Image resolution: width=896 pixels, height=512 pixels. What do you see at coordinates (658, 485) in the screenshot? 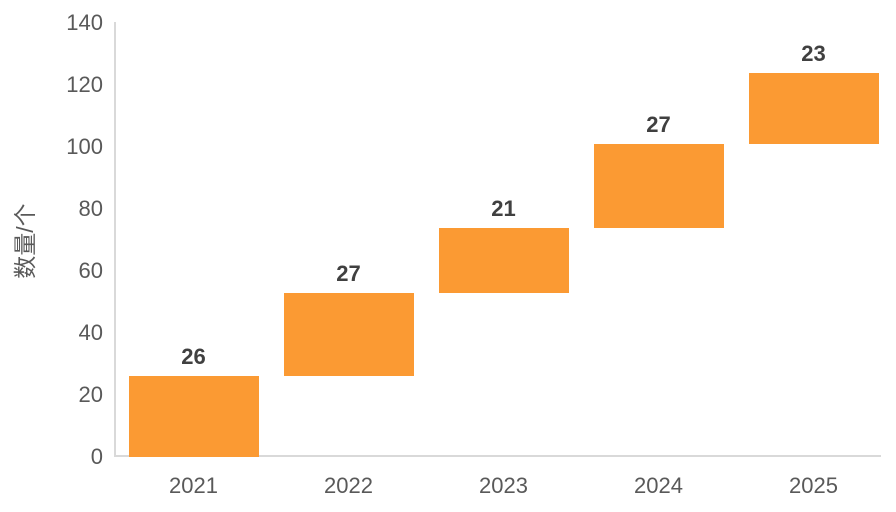
I see `x-axis-label-2024: 2024` at bounding box center [658, 485].